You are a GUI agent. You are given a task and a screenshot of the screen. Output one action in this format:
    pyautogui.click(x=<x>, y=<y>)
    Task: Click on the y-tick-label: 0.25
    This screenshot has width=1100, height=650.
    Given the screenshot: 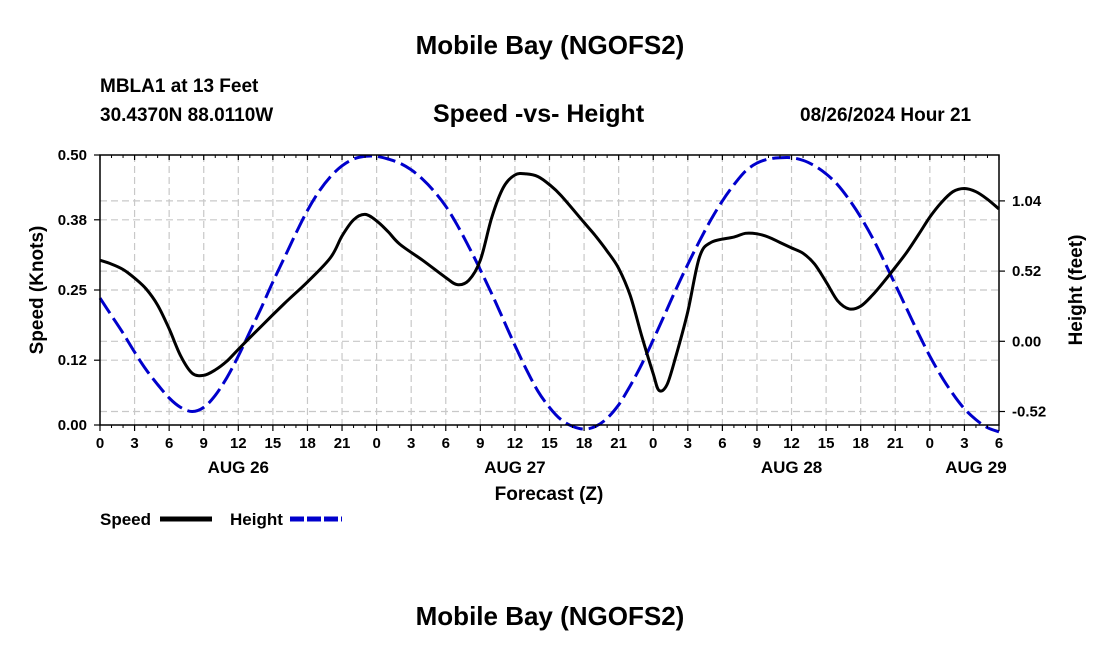 What is the action you would take?
    pyautogui.click(x=72, y=290)
    